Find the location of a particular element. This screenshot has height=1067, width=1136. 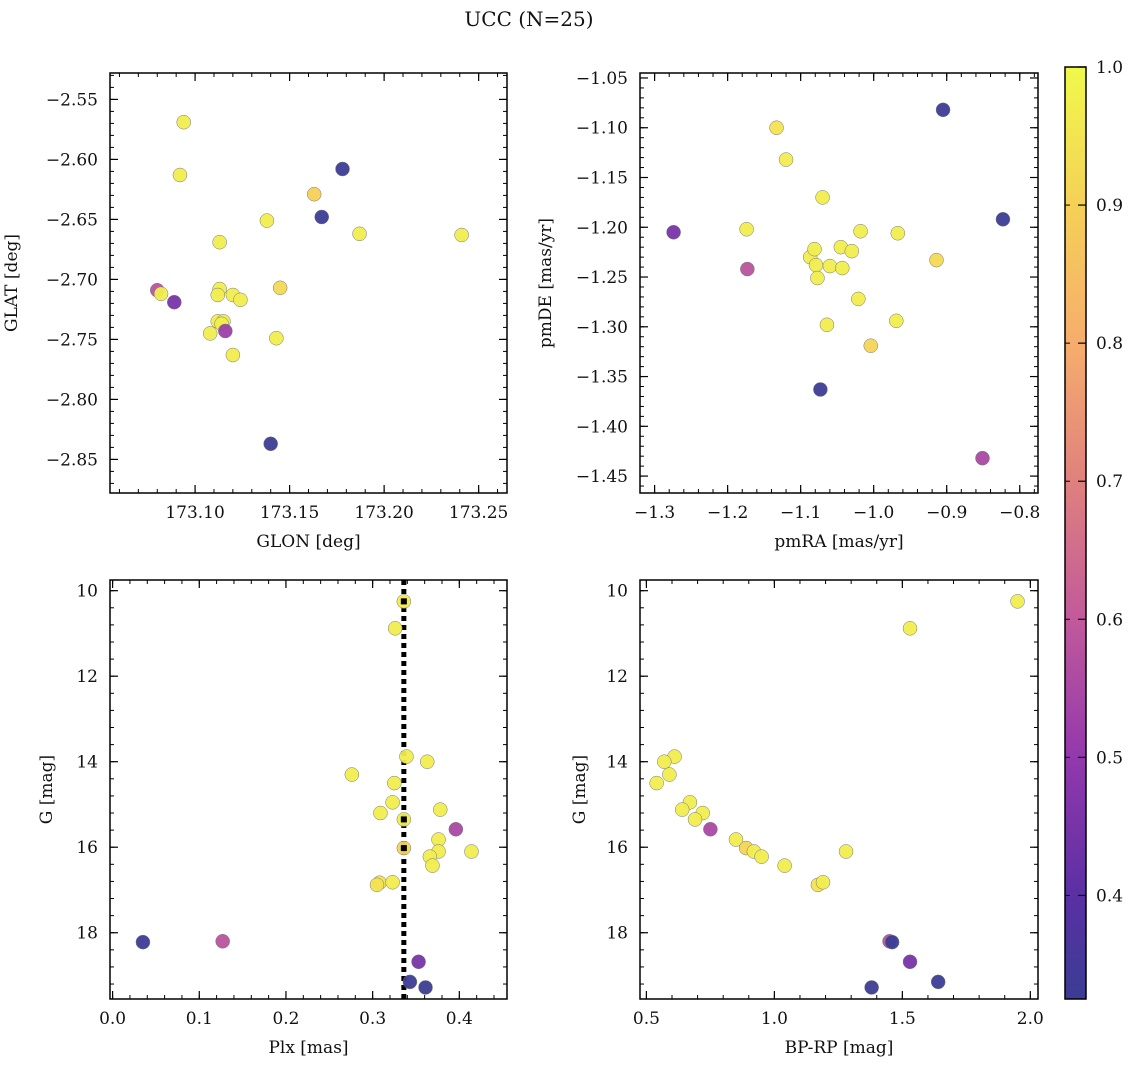

x-tick-label: −1.0 is located at coordinates (873, 513).